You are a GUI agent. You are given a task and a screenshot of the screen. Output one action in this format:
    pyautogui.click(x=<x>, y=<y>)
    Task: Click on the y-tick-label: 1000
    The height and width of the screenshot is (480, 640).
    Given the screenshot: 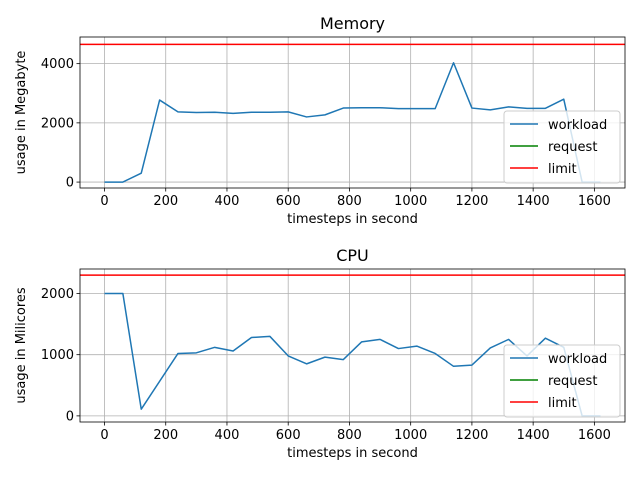 What is the action you would take?
    pyautogui.click(x=57, y=355)
    